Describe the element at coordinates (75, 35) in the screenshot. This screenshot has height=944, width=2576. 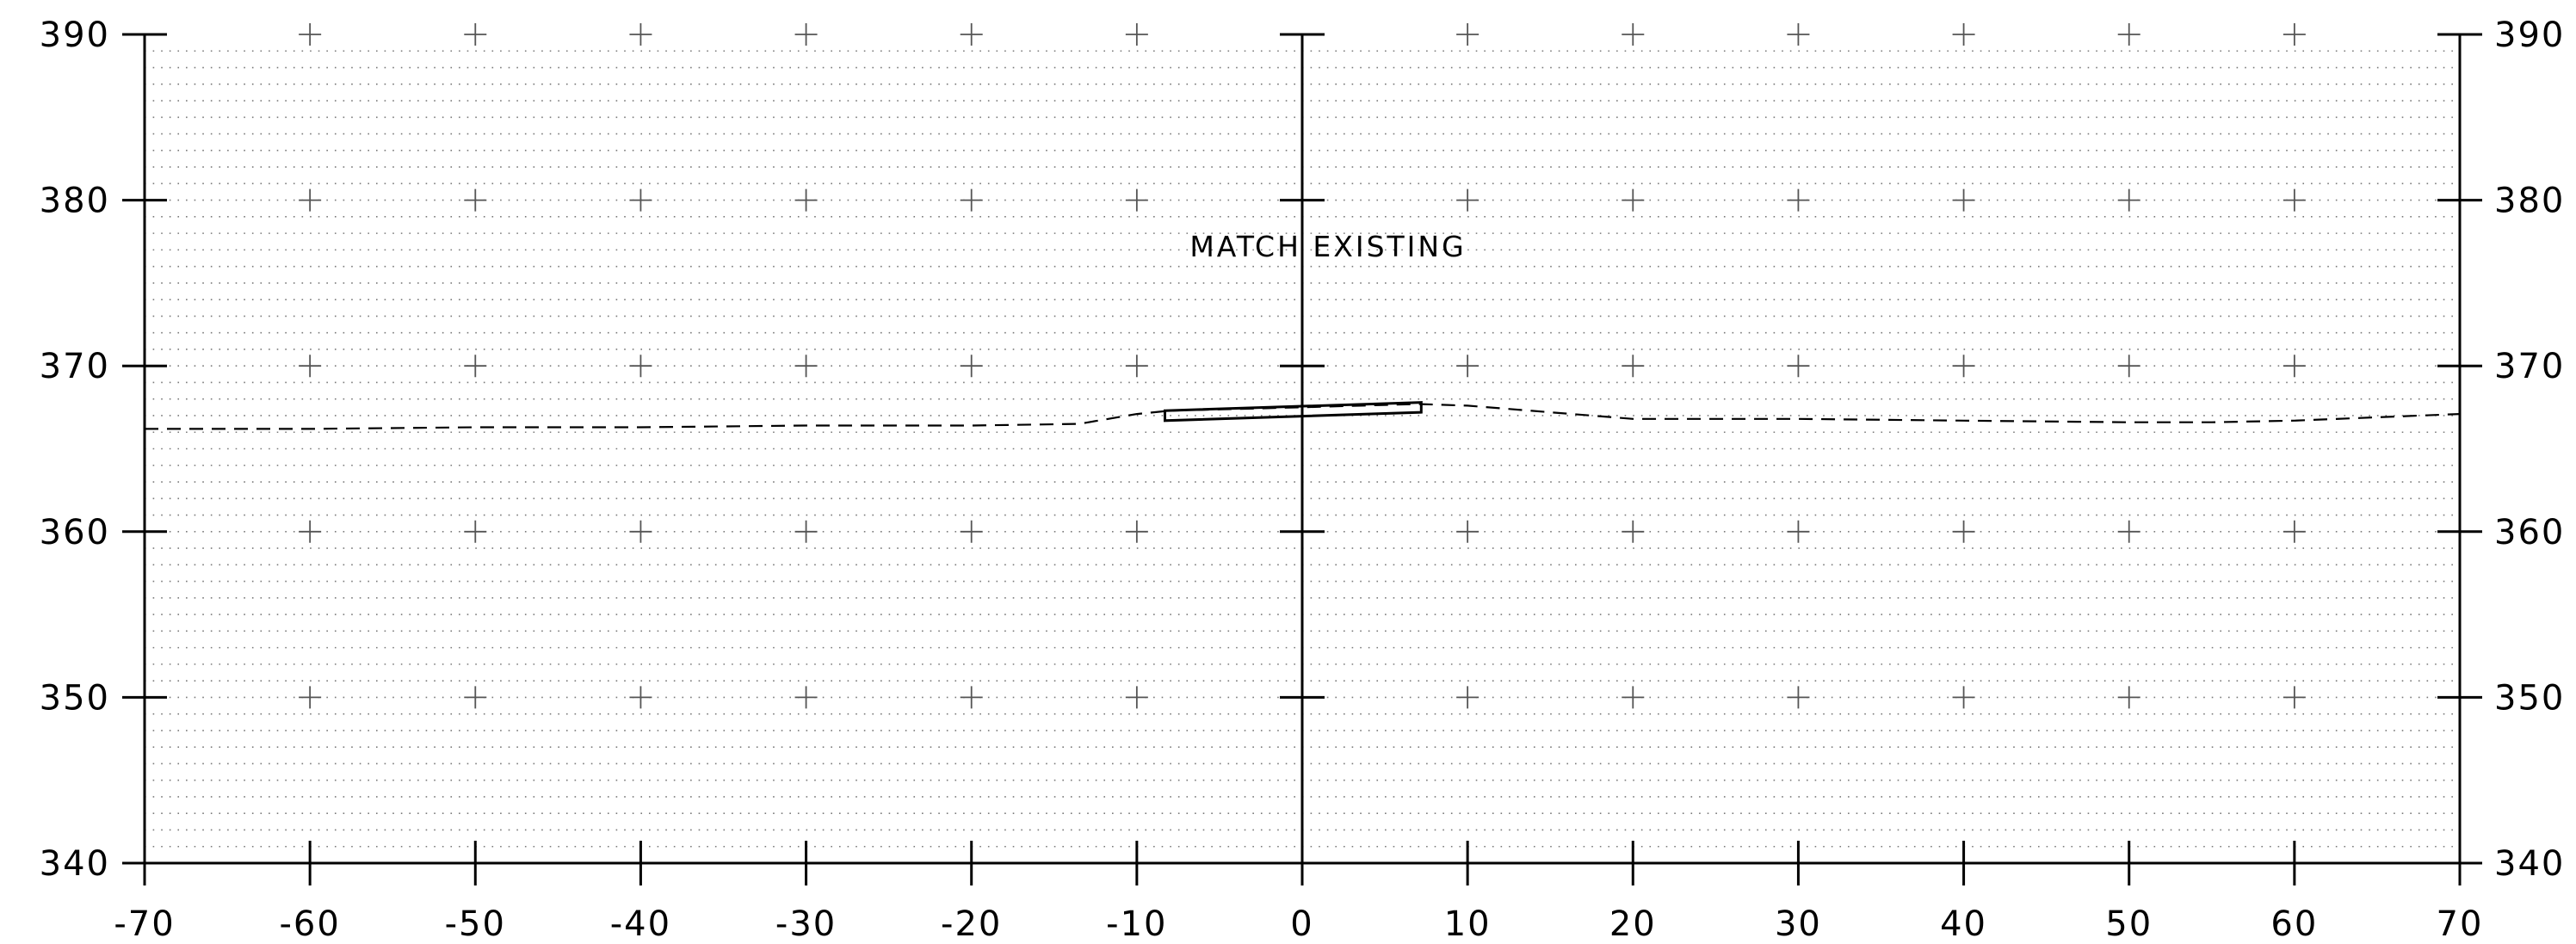
I see `y-tick-label-left: 390` at that location.